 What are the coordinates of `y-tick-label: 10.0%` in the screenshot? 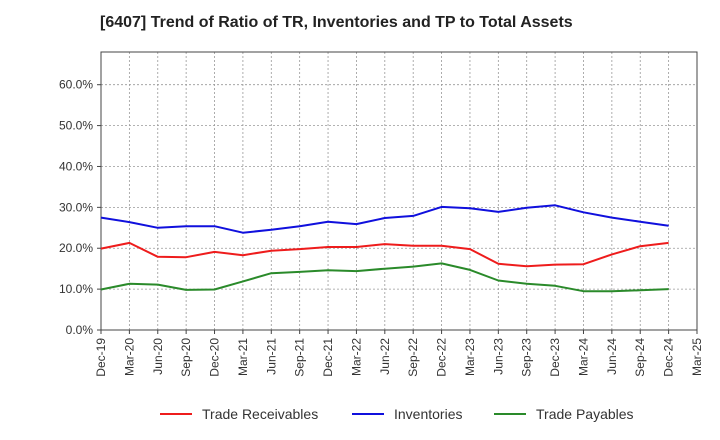 It's located at (76, 289).